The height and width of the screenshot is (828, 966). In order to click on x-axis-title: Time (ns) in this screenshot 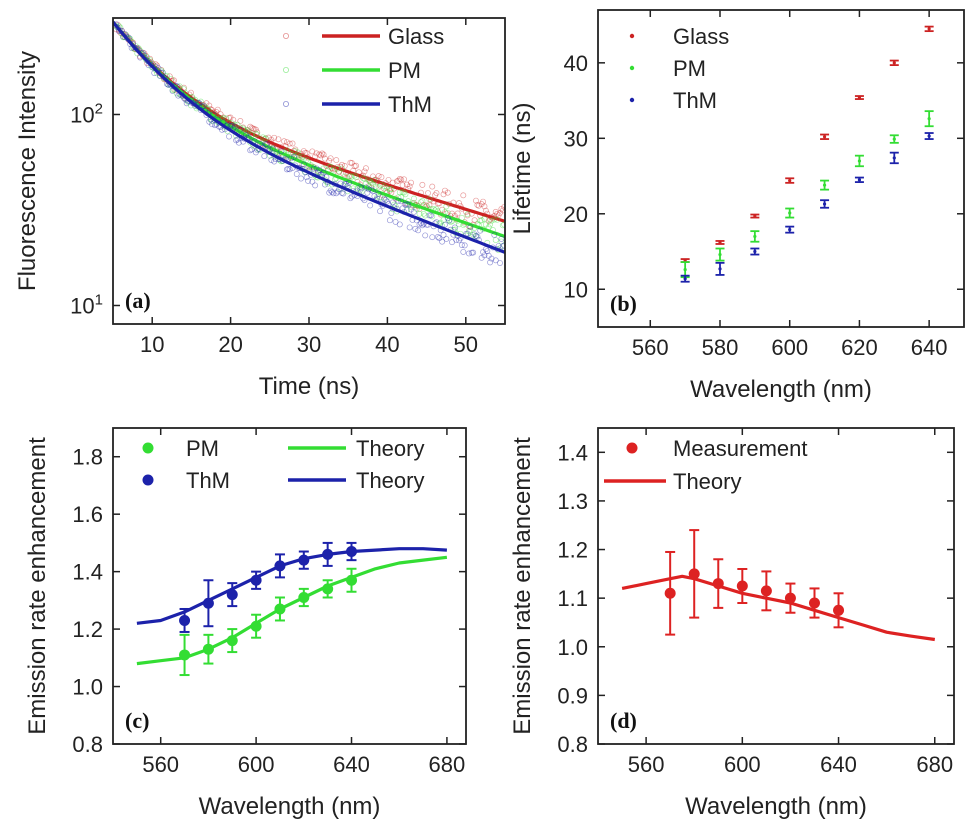, I will do `click(309, 386)`.